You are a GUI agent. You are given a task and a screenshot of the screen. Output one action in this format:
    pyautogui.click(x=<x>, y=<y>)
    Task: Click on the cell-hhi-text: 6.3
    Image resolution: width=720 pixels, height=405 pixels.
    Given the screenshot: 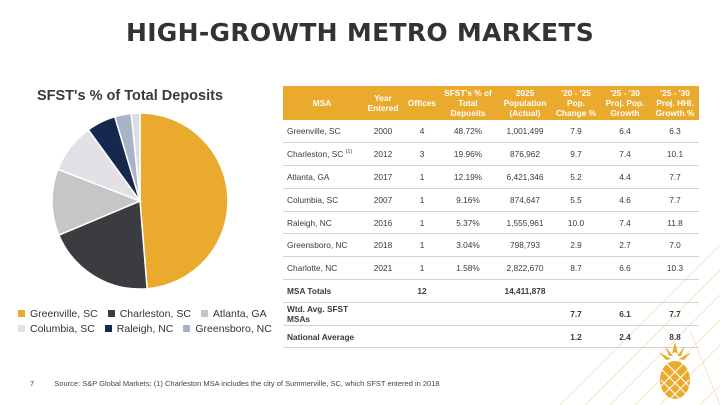 What is the action you would take?
    pyautogui.click(x=675, y=131)
    